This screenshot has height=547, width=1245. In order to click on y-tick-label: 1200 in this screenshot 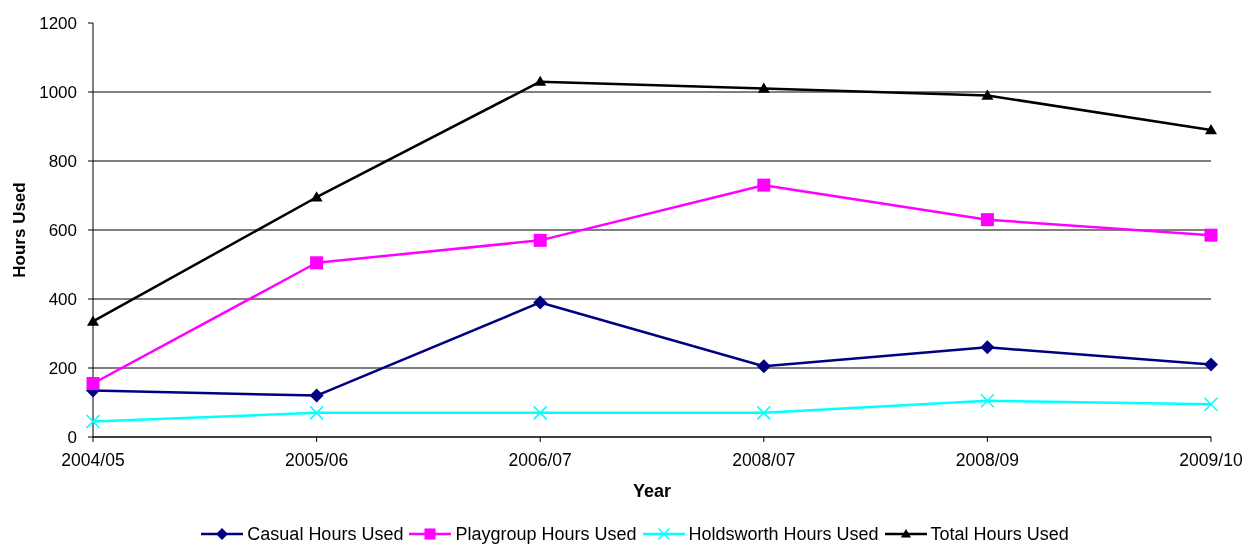, I will do `click(58, 24)`.